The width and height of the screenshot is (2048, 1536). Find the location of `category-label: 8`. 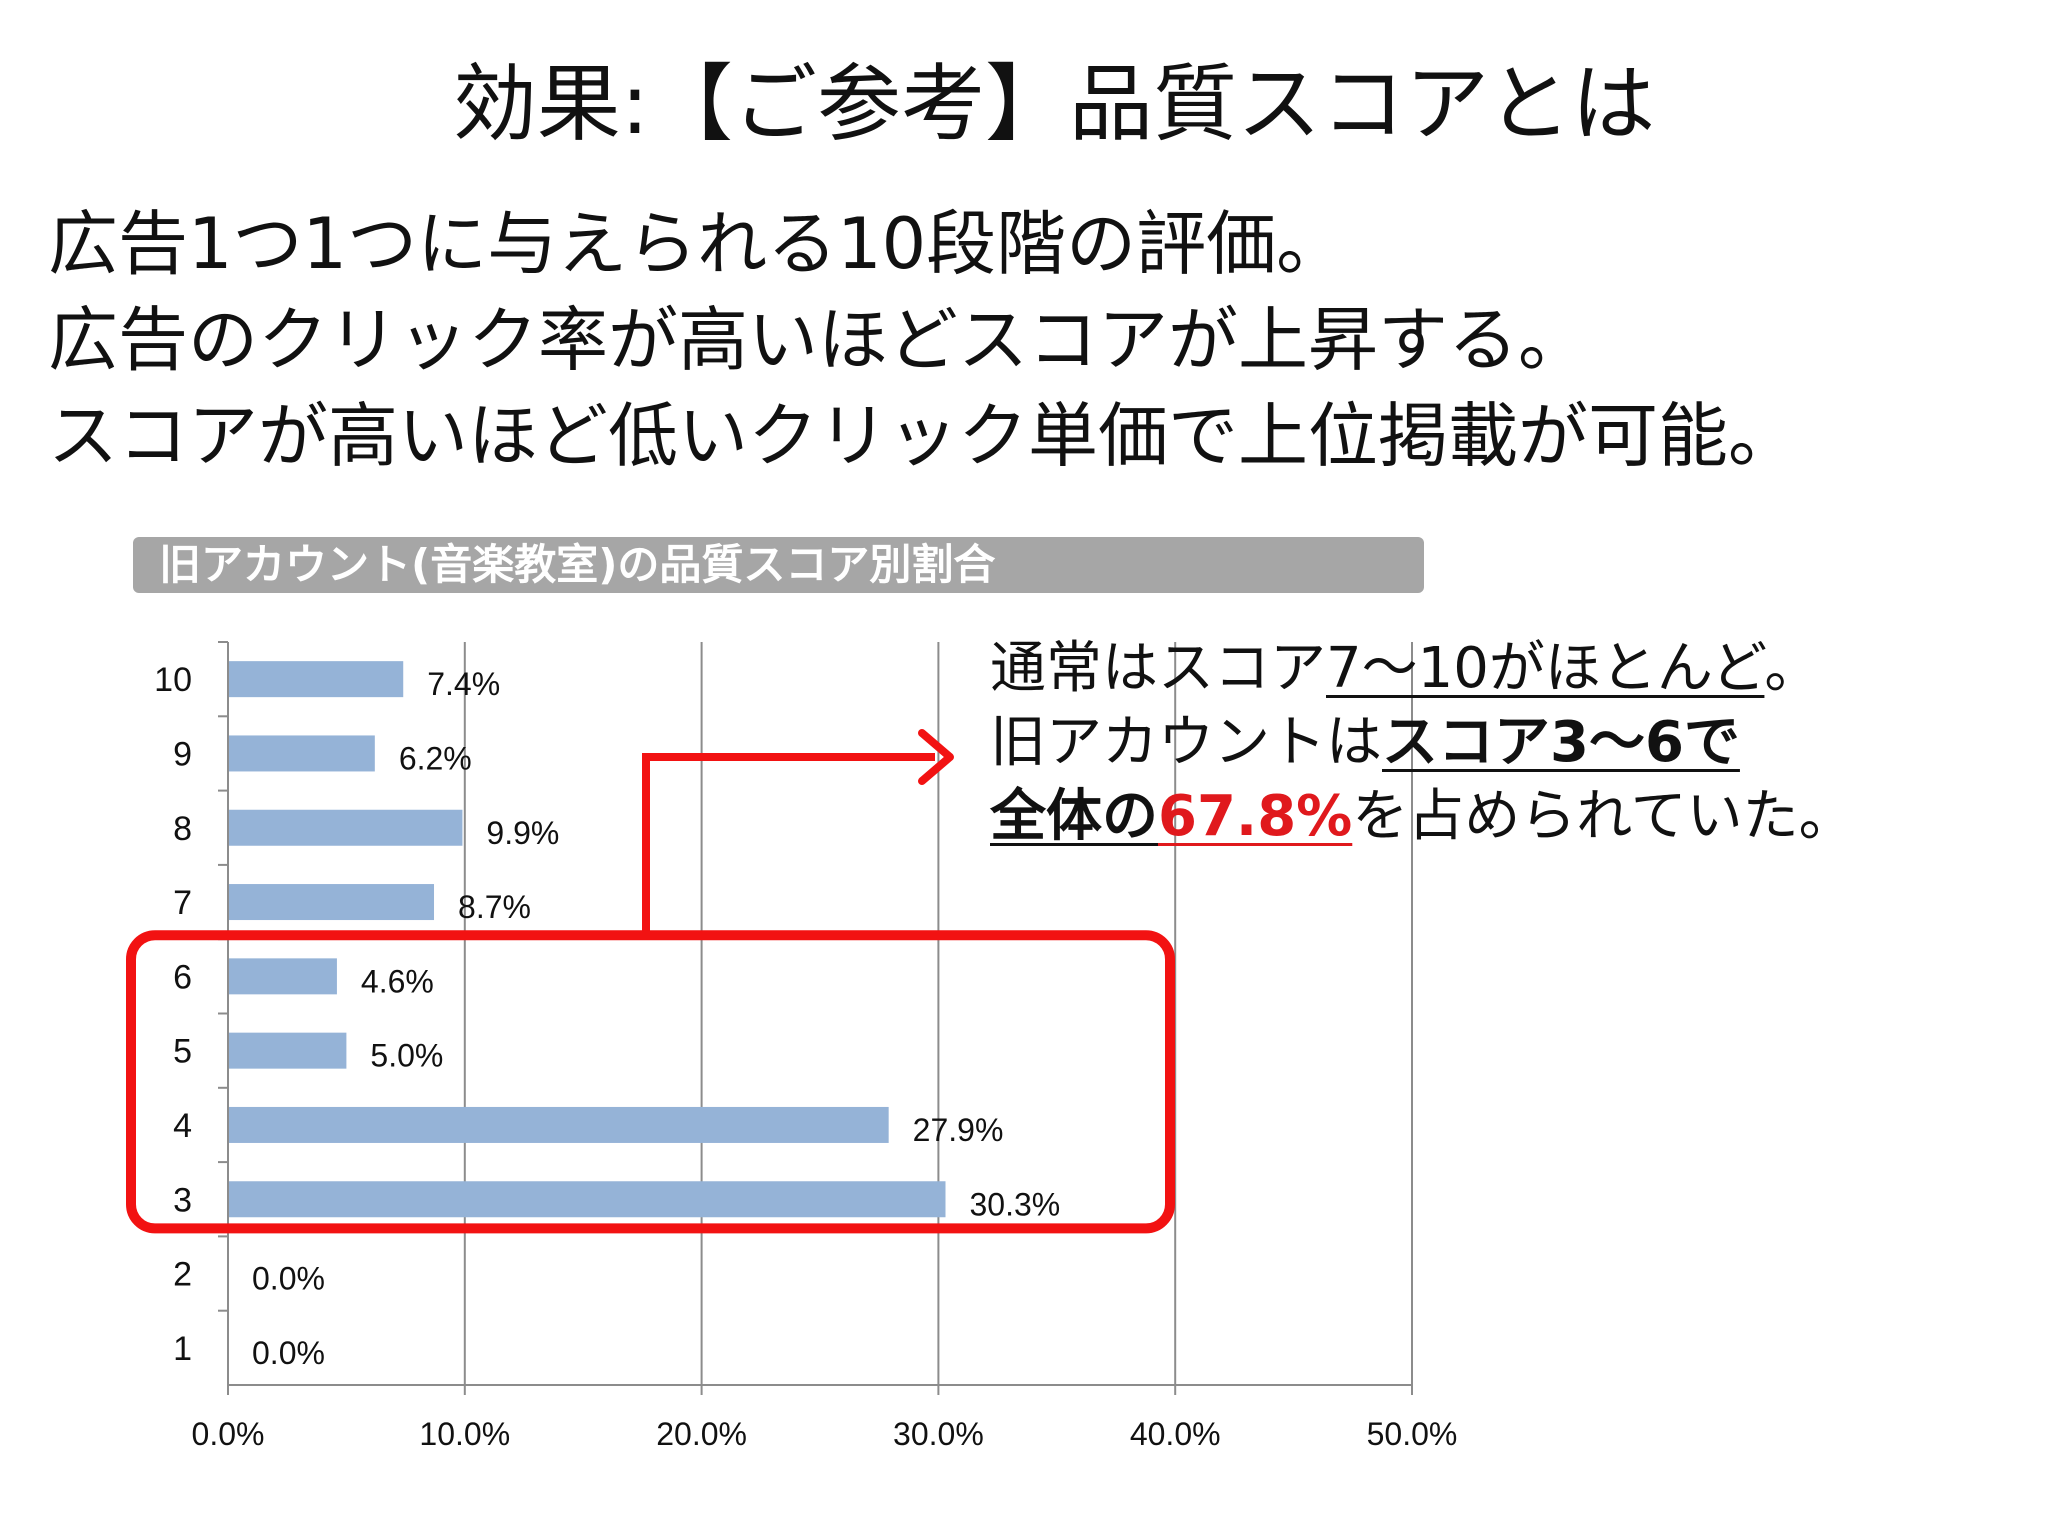

category-label: 8 is located at coordinates (182, 829).